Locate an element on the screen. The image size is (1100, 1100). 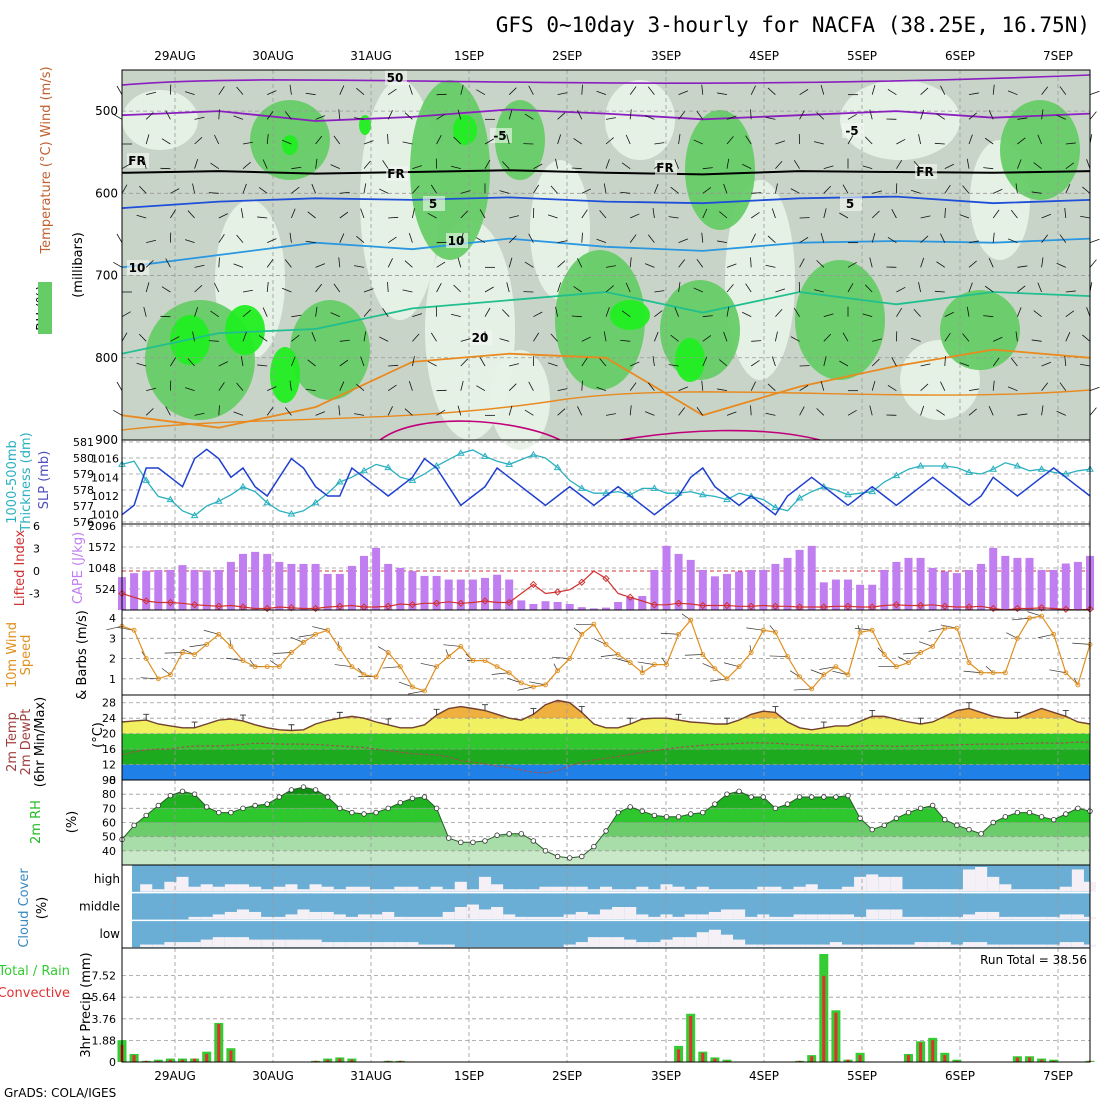
precip-tick-label: 0 is located at coordinates (112, 1062).